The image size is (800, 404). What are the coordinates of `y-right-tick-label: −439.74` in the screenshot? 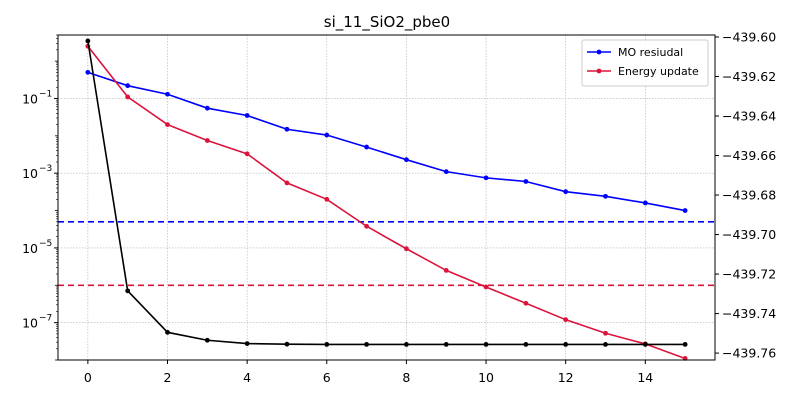 It's located at (749, 313).